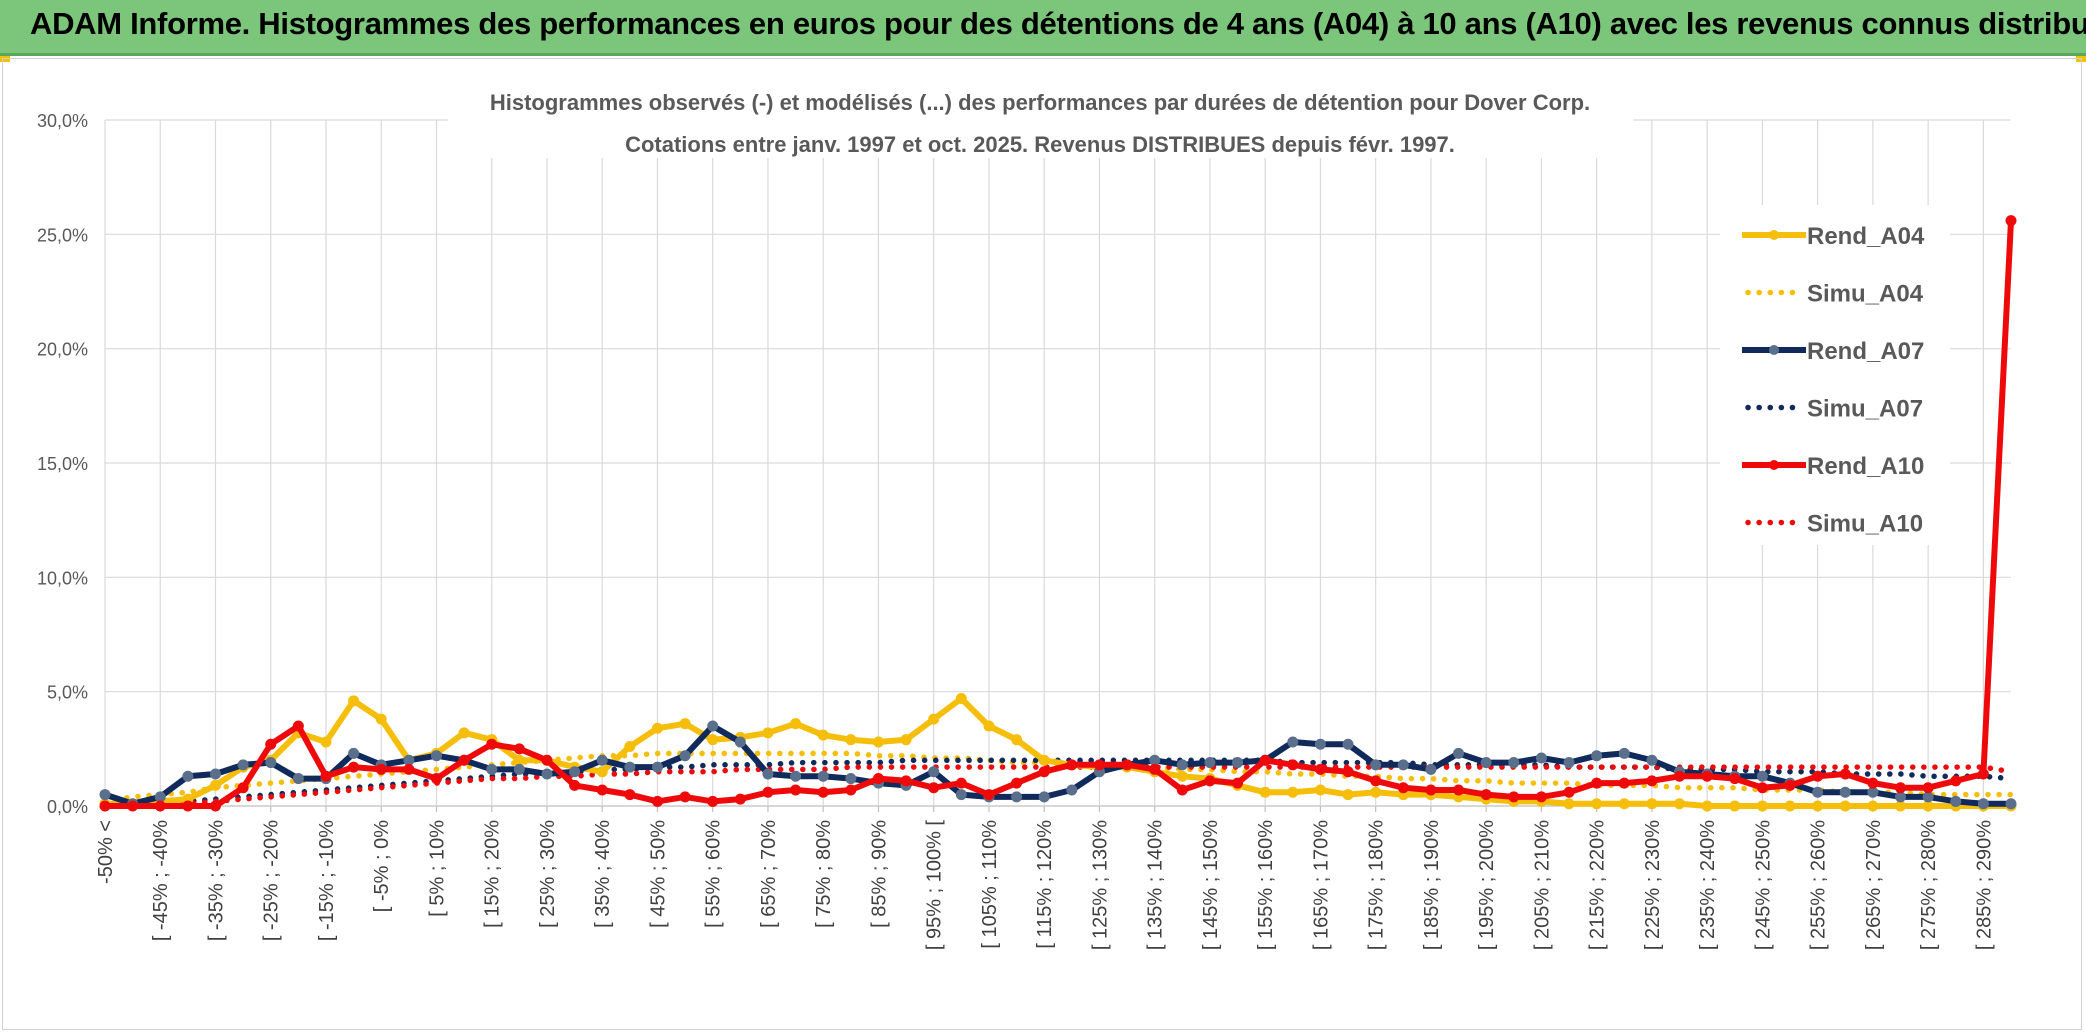 This screenshot has height=1033, width=2086. Describe the element at coordinates (1432, 885) in the screenshot. I see `x-tick-label: [ 185% ; 190%` at that location.